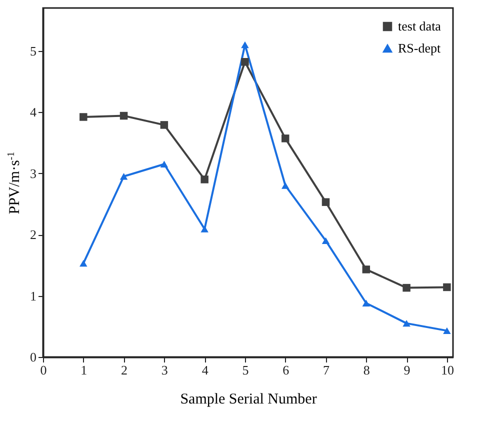  Describe the element at coordinates (286, 370) in the screenshot. I see `x-tick-label: 6` at that location.